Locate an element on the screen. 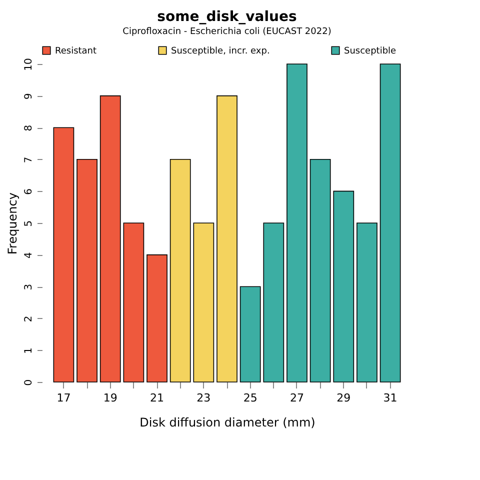 The image size is (480, 480). y-tick-label: 5 is located at coordinates (29, 223).